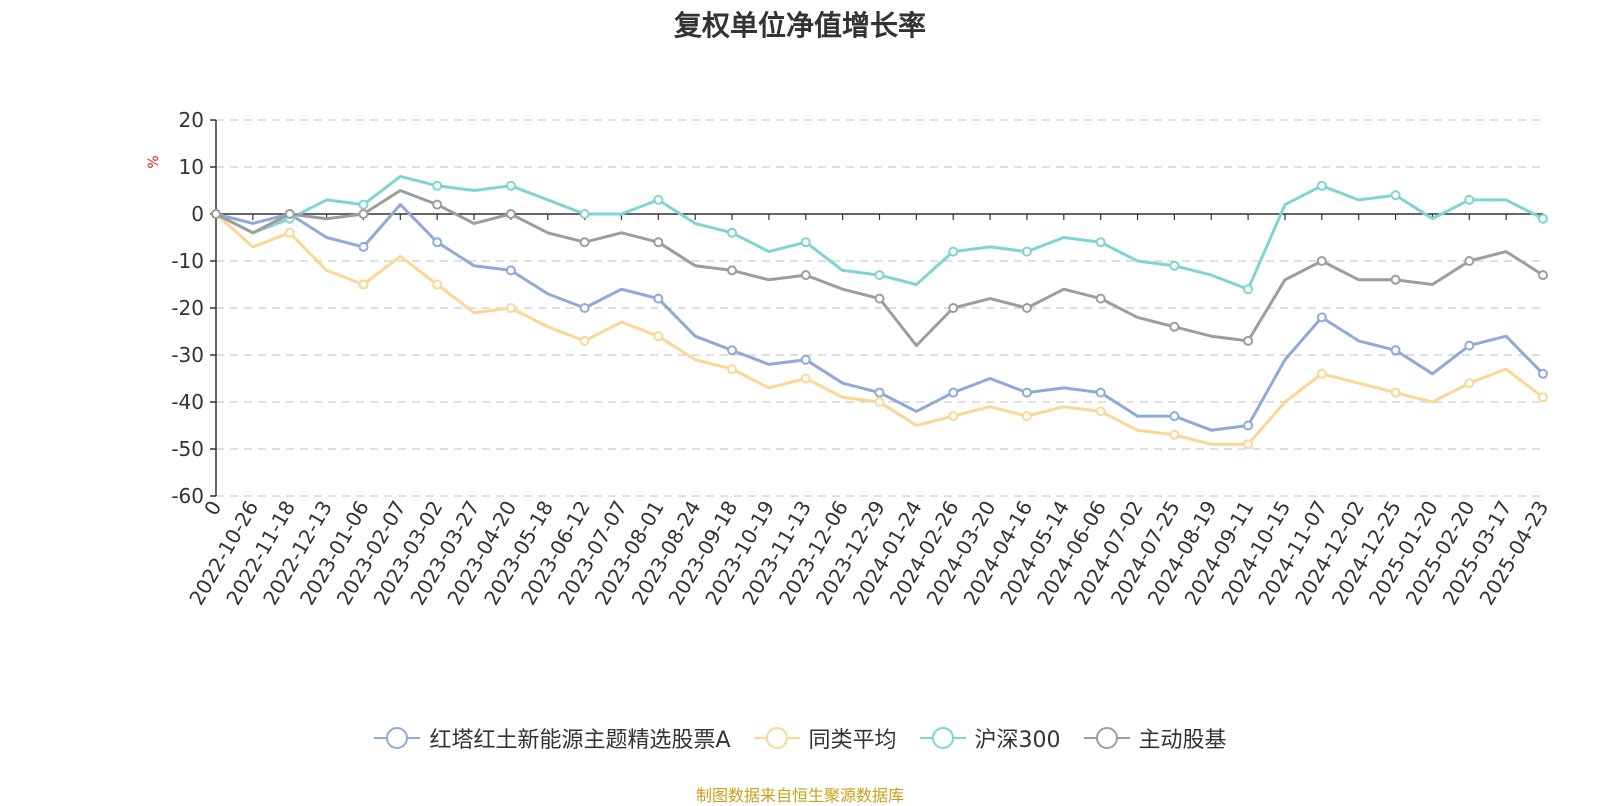 The width and height of the screenshot is (1600, 806). I want to click on legend-item: 红塔红土新能源主题精选股票A, so click(552, 738).